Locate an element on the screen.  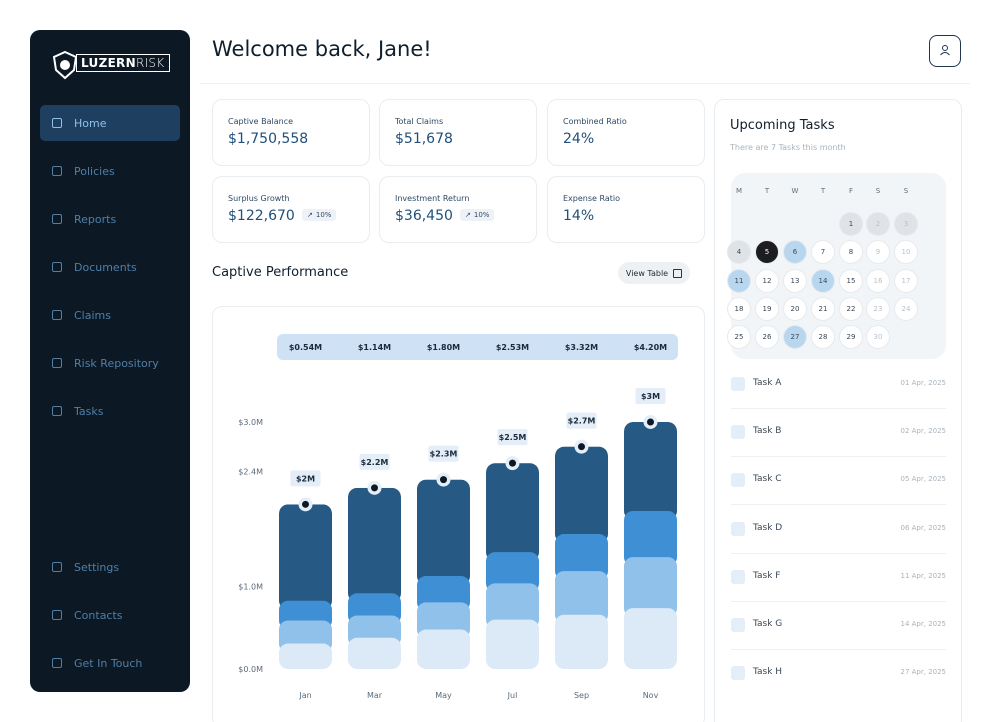
task-date: 11 Apr, 2025 is located at coordinates (923, 575).